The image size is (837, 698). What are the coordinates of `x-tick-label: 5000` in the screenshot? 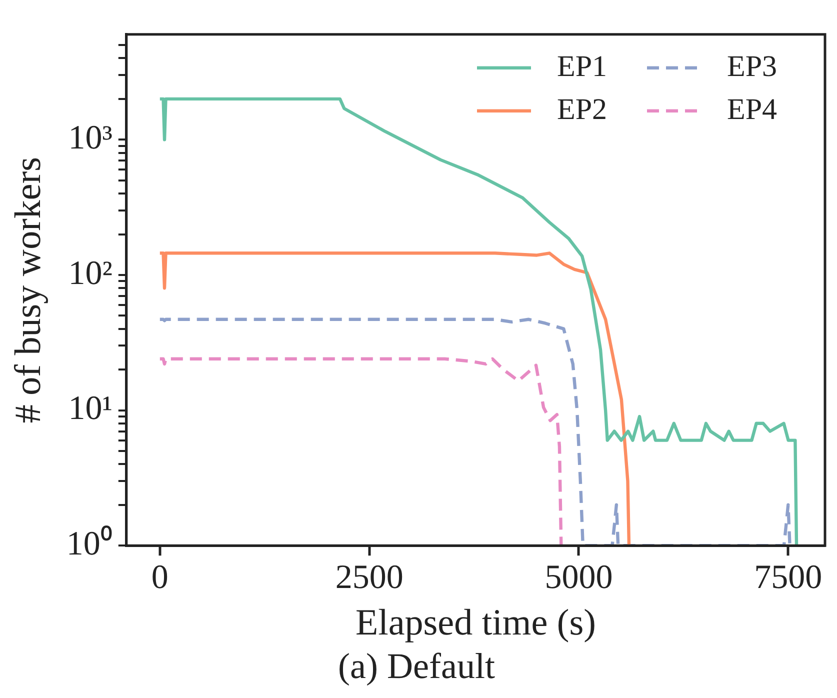 It's located at (578, 577).